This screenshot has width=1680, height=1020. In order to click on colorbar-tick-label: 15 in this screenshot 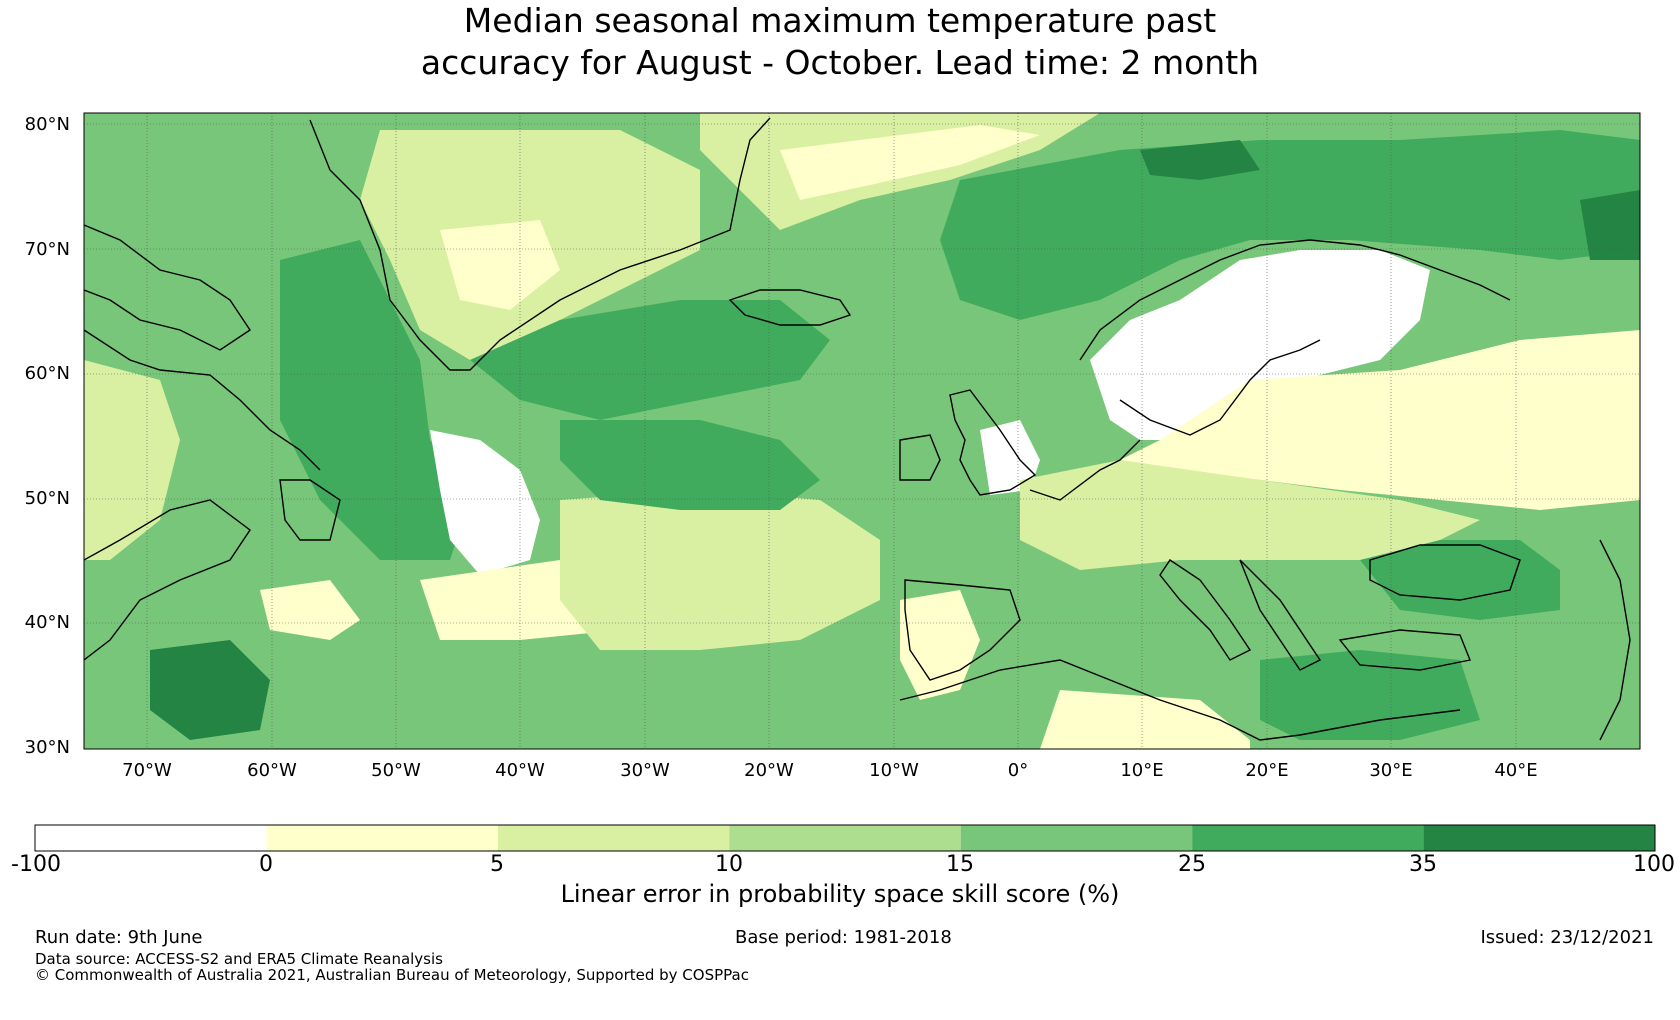, I will do `click(960, 864)`.